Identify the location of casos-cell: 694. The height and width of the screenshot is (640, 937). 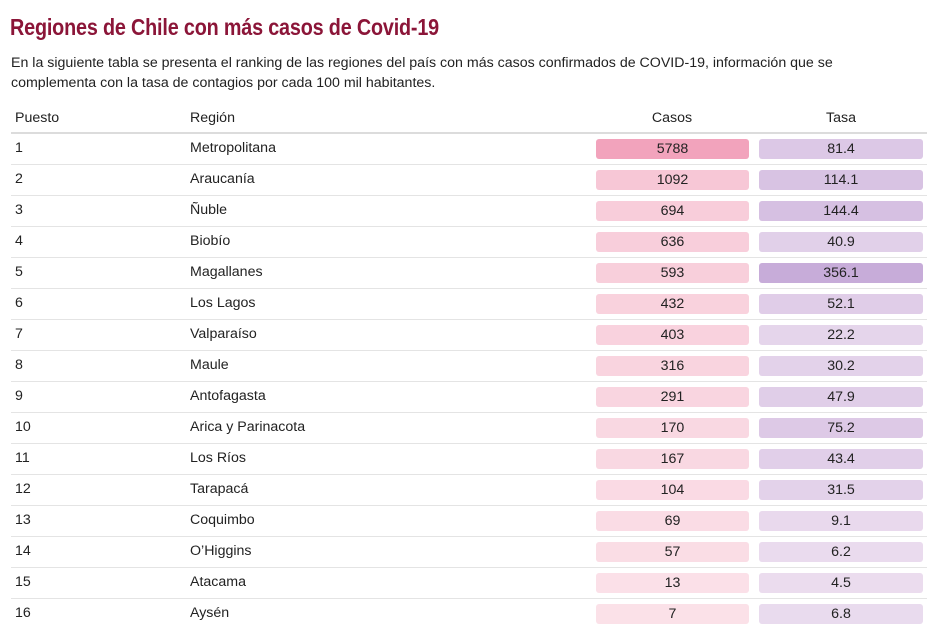
(672, 211).